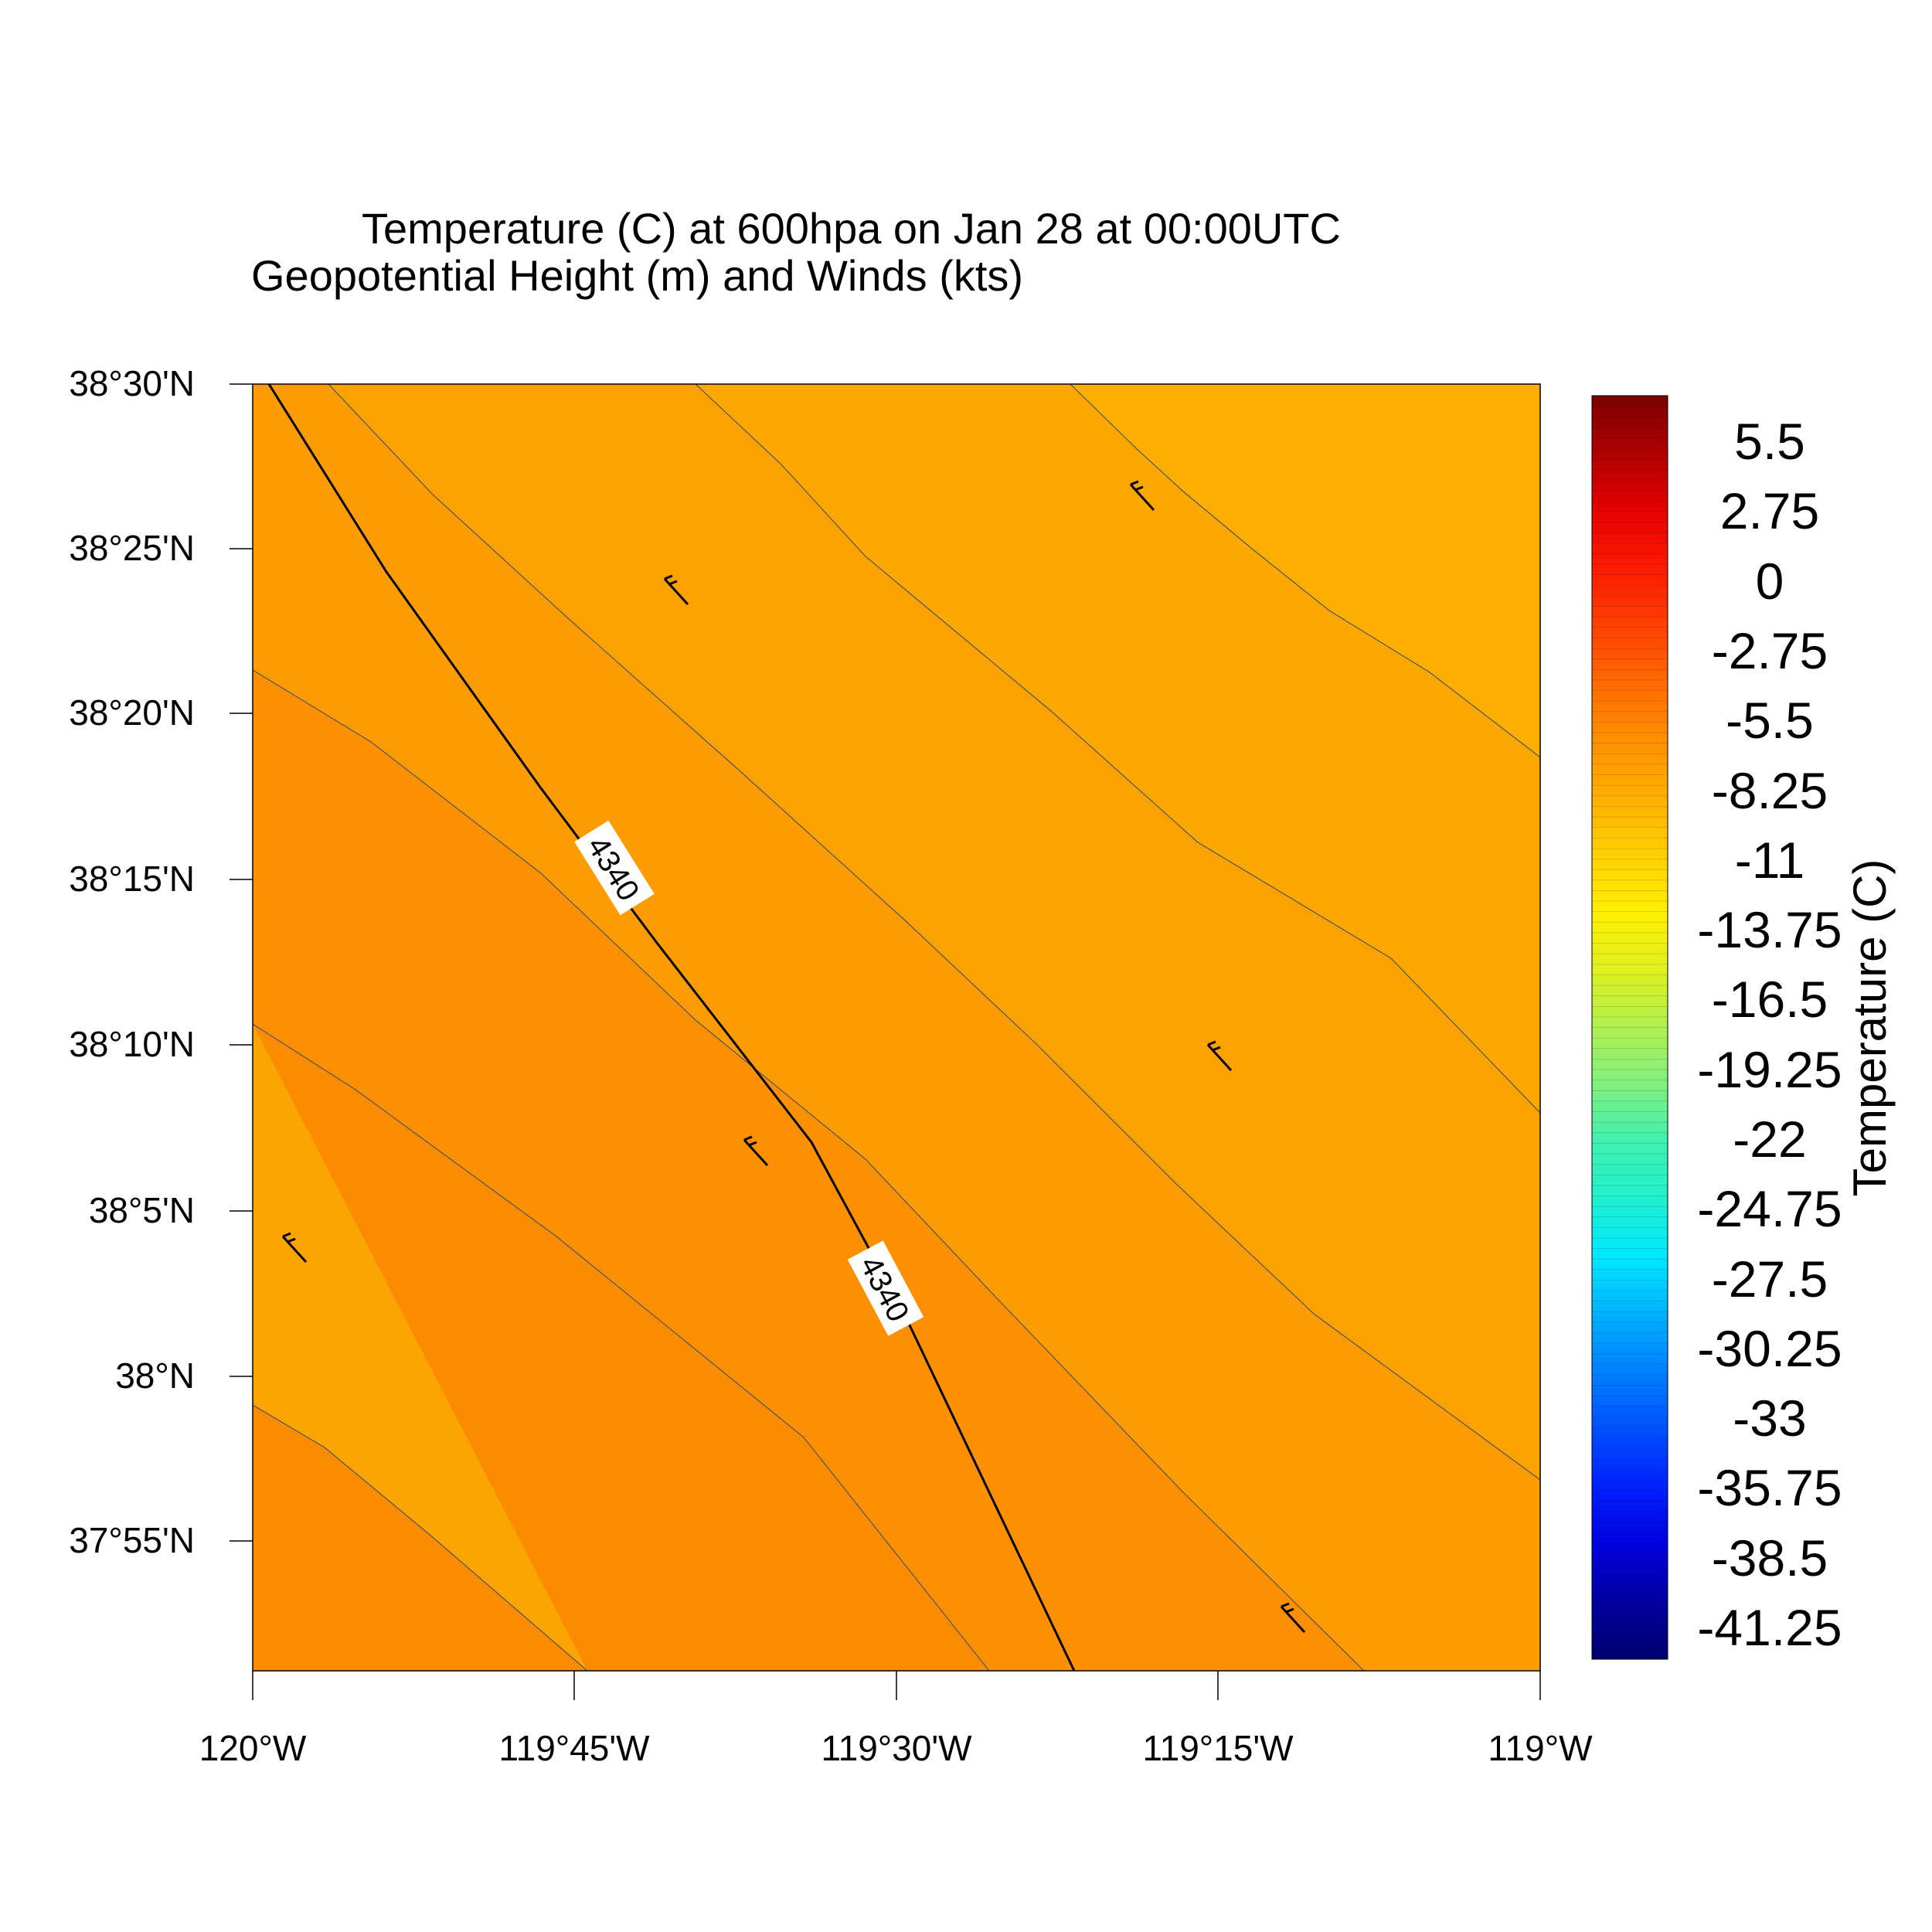  I want to click on colorbar-label: -38.5, so click(1770, 1558).